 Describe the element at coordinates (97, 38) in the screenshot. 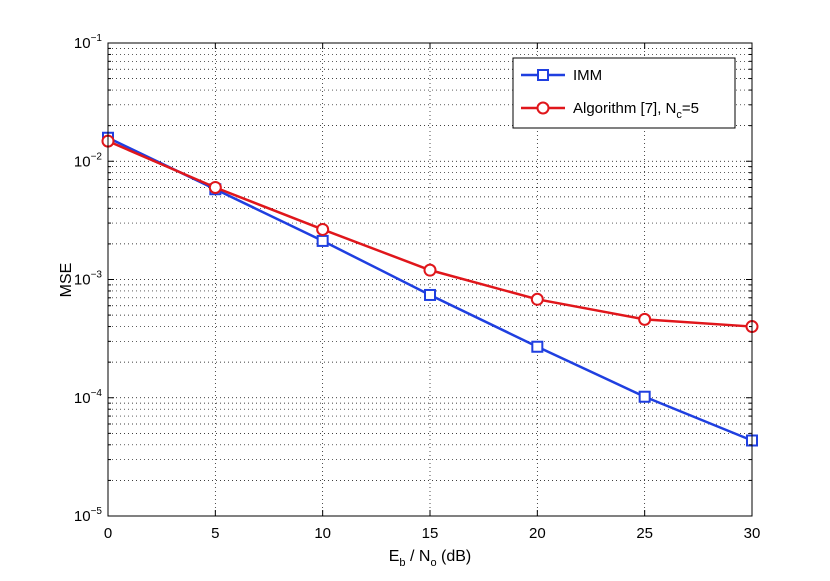

I see `y-tick-label-exponent: −1` at that location.